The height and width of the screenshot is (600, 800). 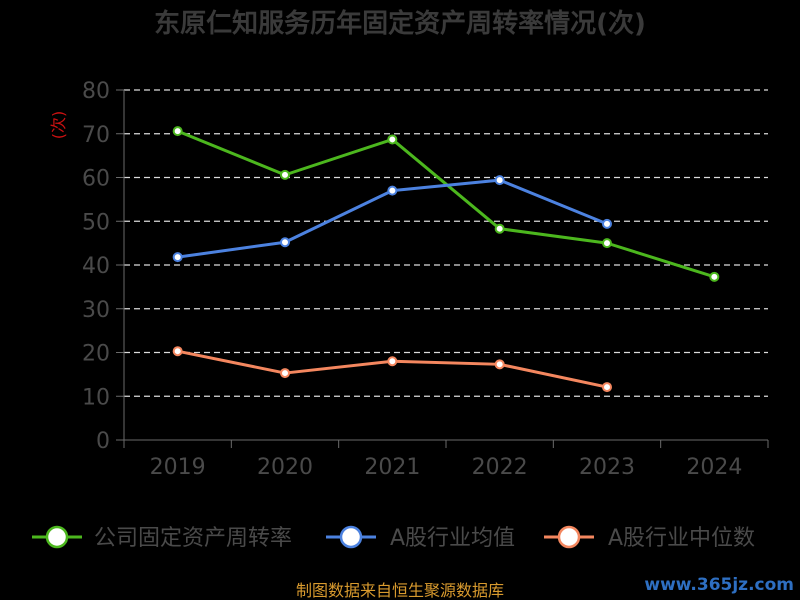 I want to click on legend-item: A股行业均值, so click(x=420, y=538).